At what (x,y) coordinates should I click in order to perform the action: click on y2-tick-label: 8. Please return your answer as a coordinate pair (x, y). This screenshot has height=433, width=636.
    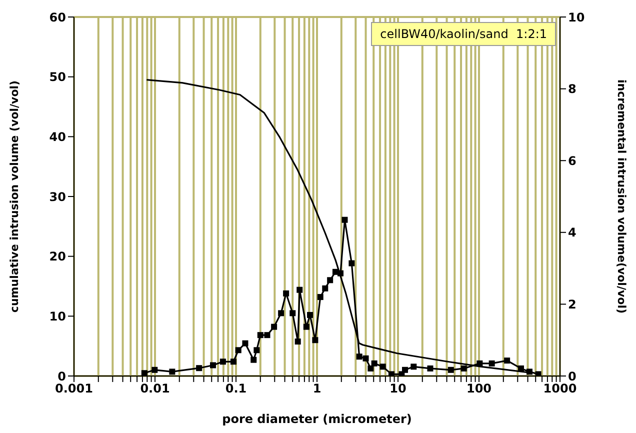
    Looking at the image, I should click on (572, 89).